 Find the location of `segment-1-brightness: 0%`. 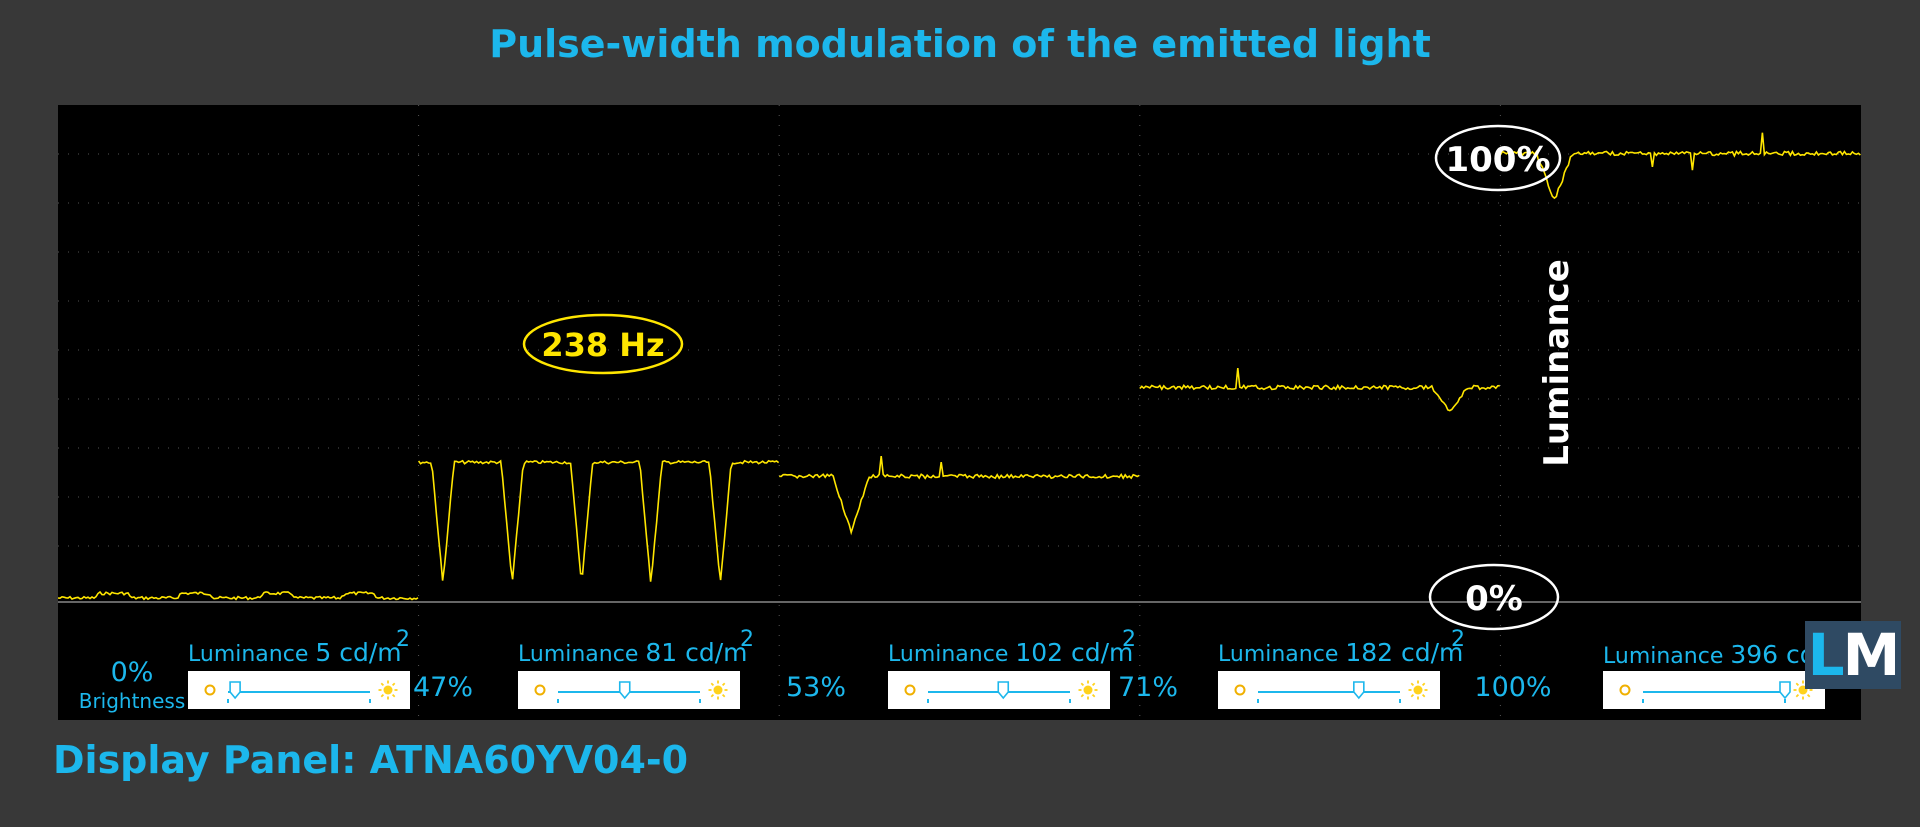

segment-1-brightness: 0% is located at coordinates (132, 672).